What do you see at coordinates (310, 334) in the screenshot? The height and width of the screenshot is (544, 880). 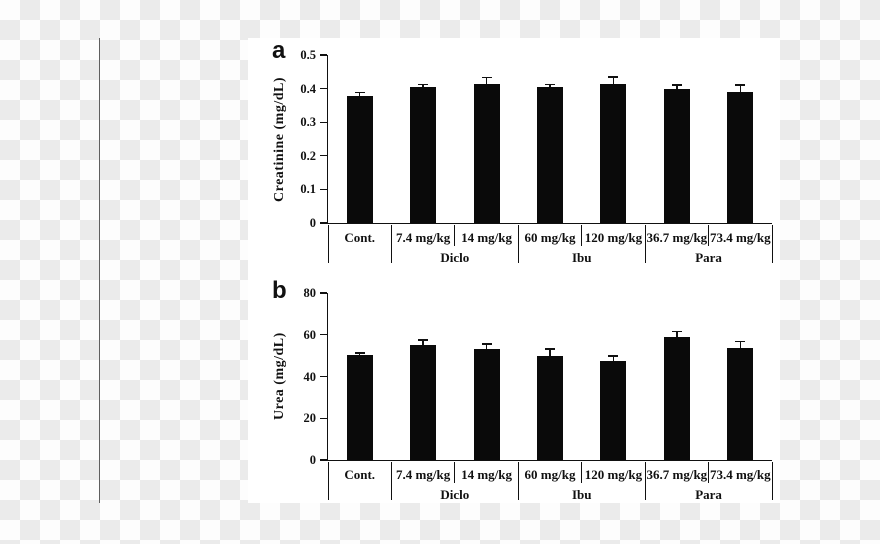 I see `y-tick-label: 60` at bounding box center [310, 334].